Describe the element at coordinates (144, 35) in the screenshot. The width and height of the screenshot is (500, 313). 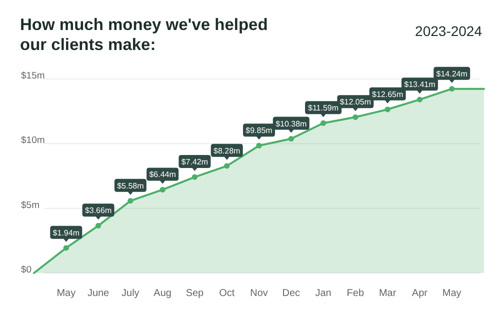
I see `chart-title: How much money we've helped our clients make:` at that location.